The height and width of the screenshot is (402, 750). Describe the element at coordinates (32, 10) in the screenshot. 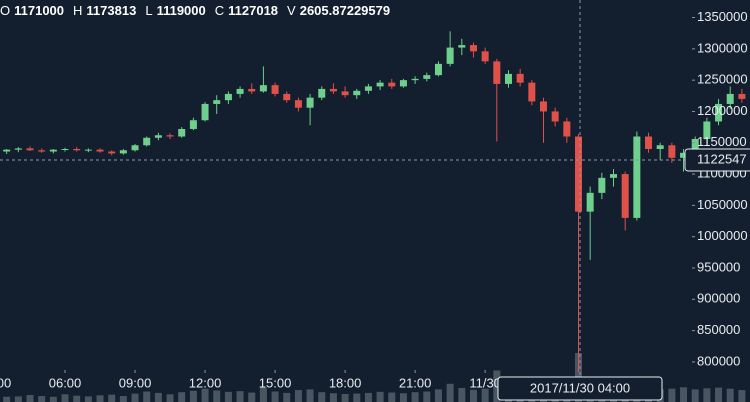

I see `header-item: O 1171000` at that location.